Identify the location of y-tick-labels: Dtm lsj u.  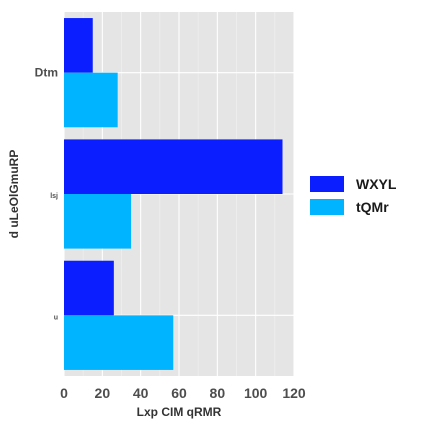
(46, 194).